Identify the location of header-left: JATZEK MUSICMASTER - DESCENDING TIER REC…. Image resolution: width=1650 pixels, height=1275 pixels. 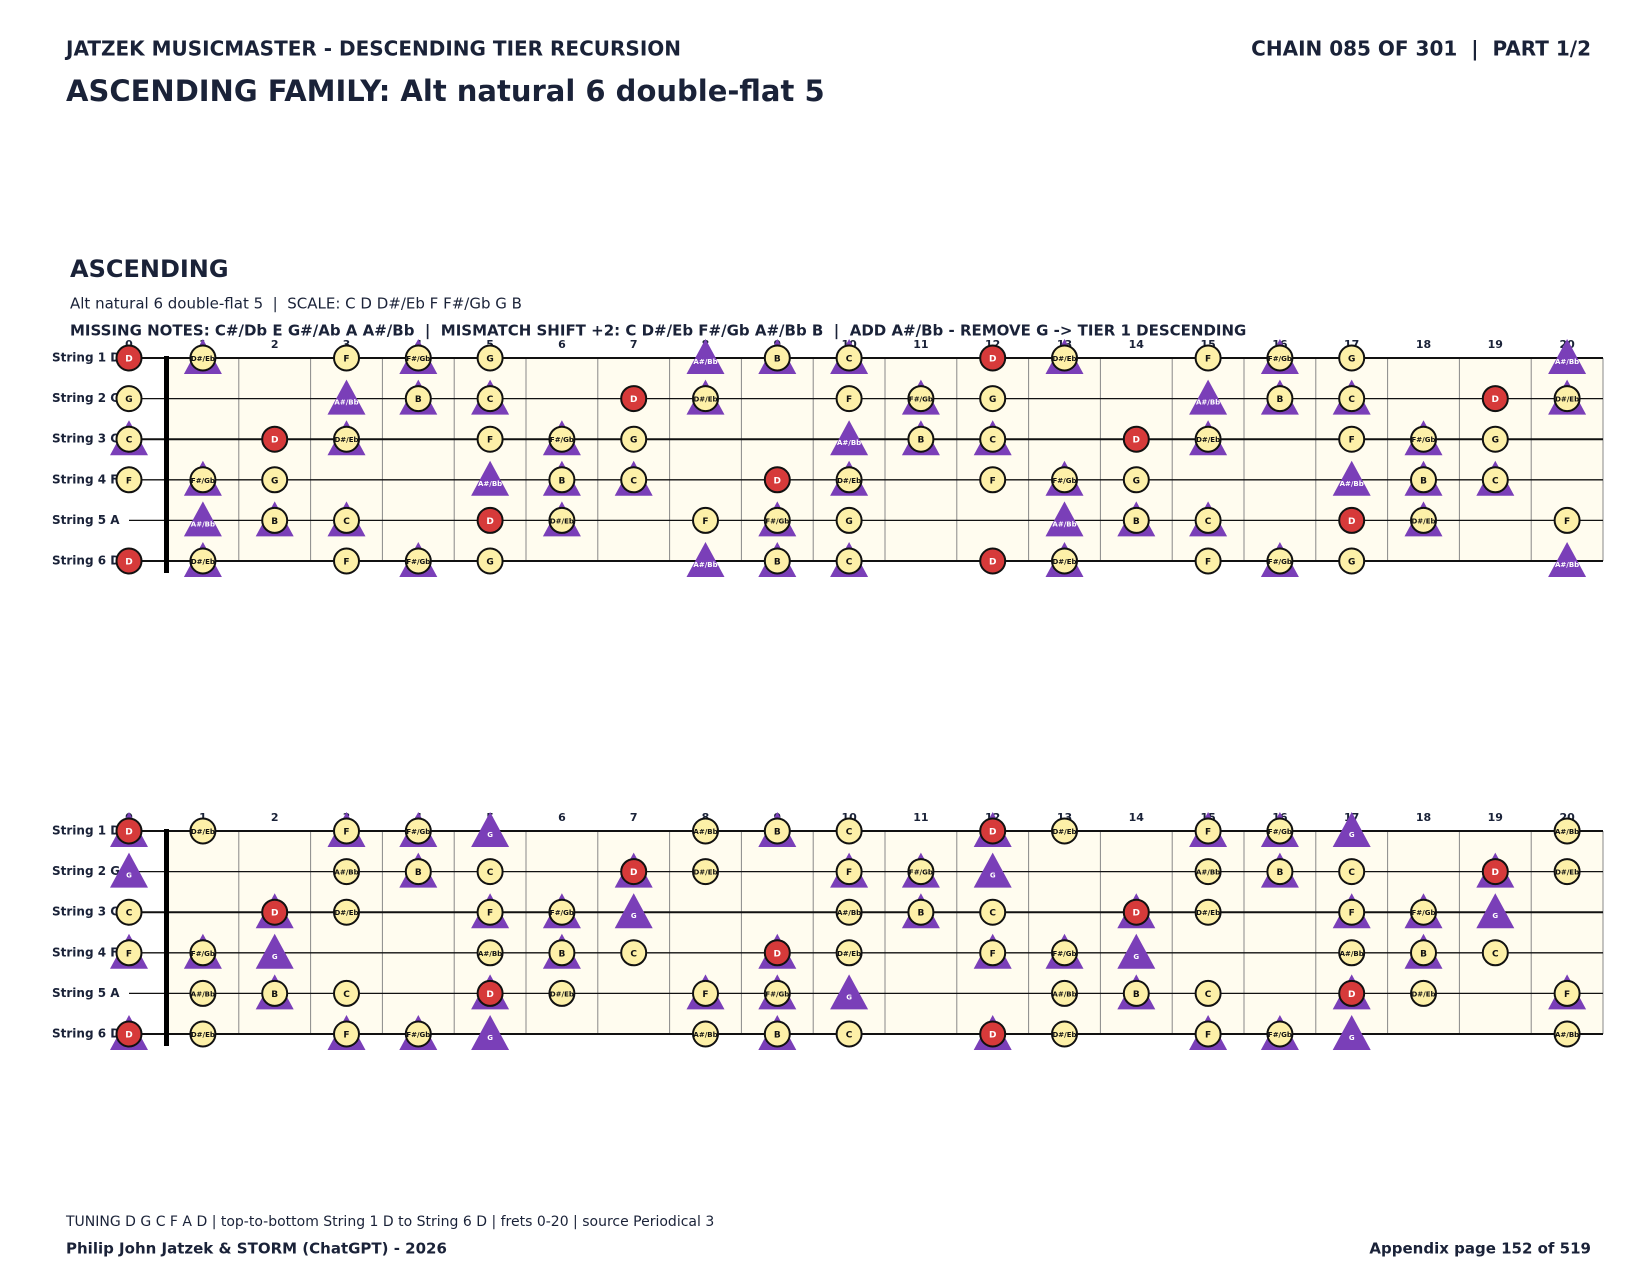
(372, 49).